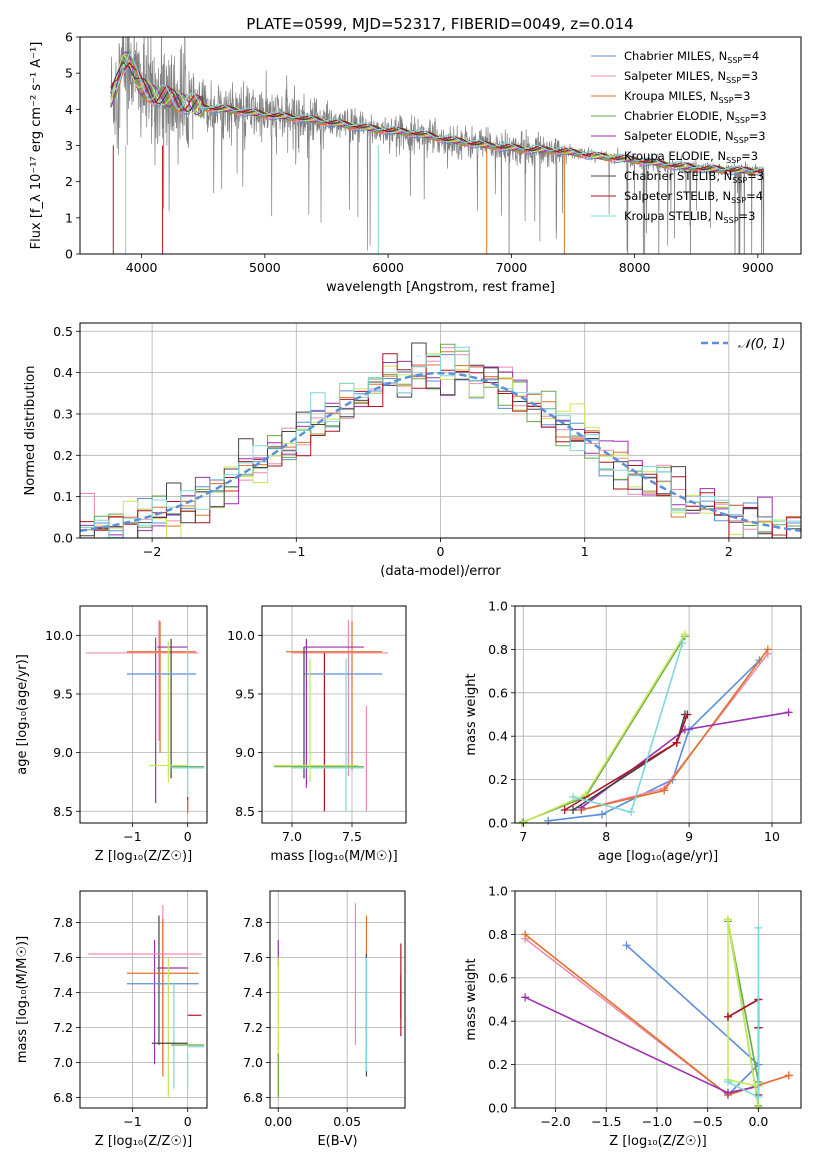  I want to click on x-tick-label: 0.00, so click(278, 1121).